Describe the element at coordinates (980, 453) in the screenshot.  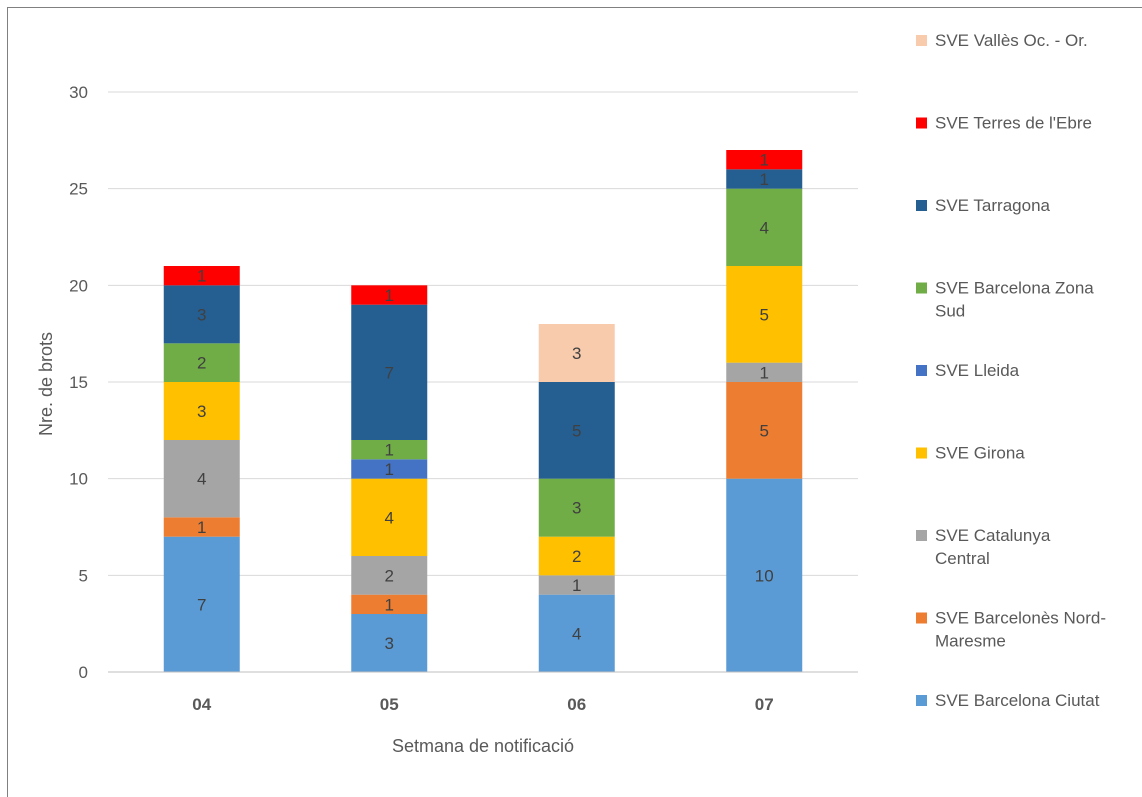
I see `legend-label: SVE Girona` at that location.